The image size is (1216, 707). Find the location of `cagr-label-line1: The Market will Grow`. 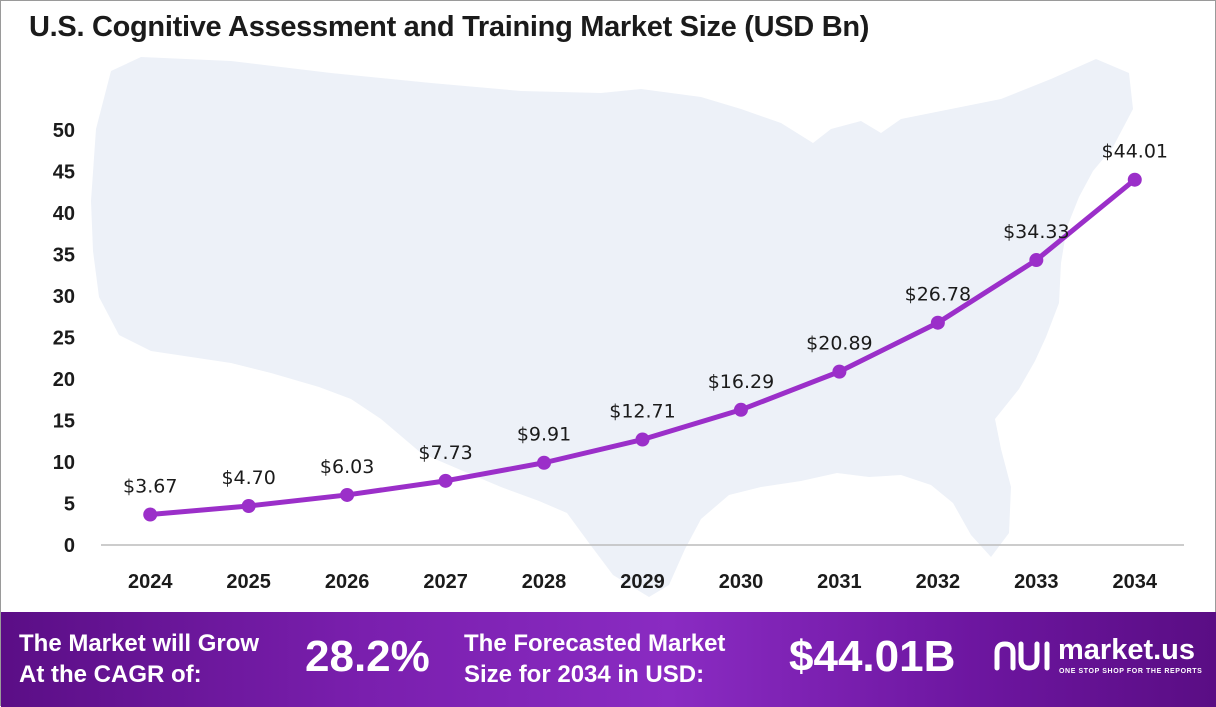

cagr-label-line1: The Market will Grow is located at coordinates (139, 643).